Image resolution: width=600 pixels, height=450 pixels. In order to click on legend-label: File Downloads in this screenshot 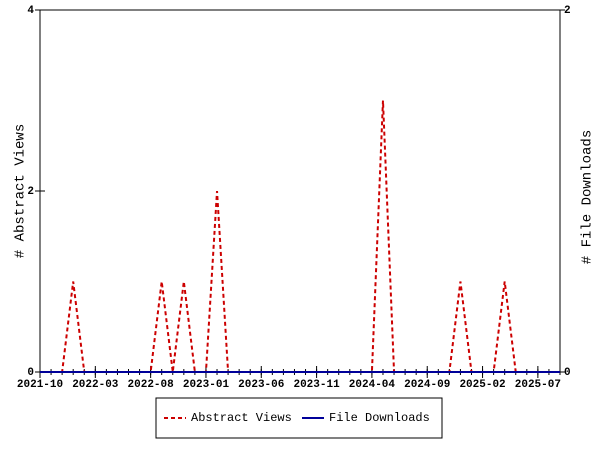, I will do `click(379, 418)`.